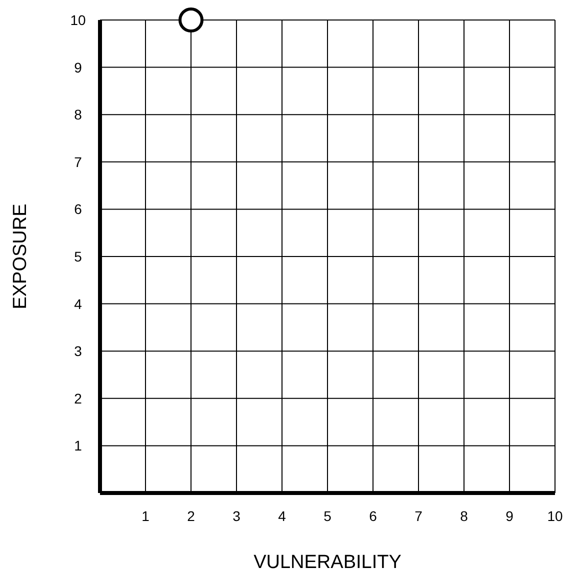 This screenshot has width=580, height=574. What do you see at coordinates (78, 351) in the screenshot?
I see `y-tick-label: 3` at bounding box center [78, 351].